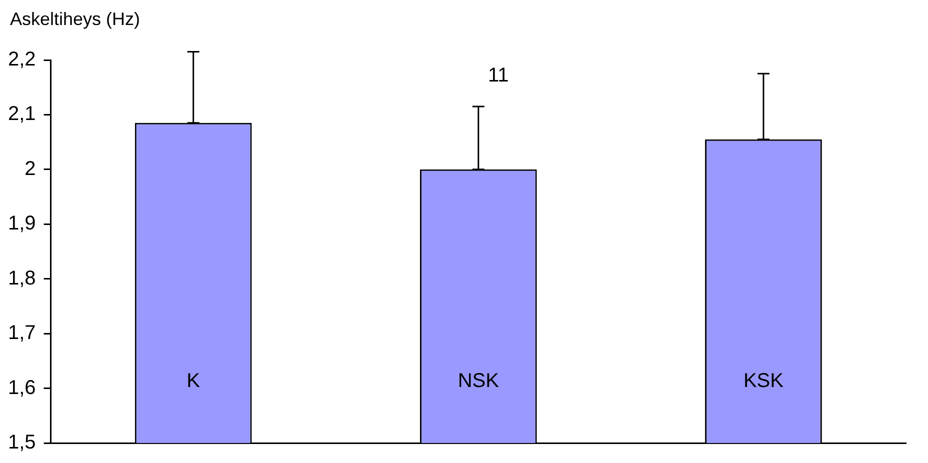 The height and width of the screenshot is (463, 928). I want to click on y-tick-label: 1,7, so click(22, 333).